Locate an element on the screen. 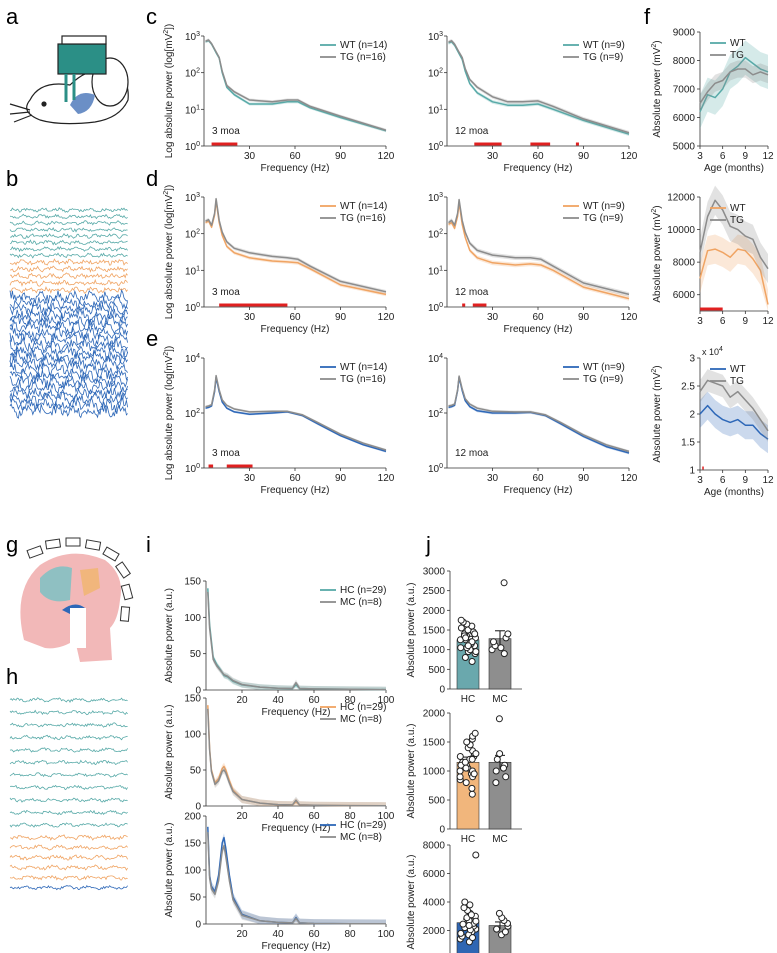 The image size is (777, 953). panel-label-b: b is located at coordinates (12, 178).